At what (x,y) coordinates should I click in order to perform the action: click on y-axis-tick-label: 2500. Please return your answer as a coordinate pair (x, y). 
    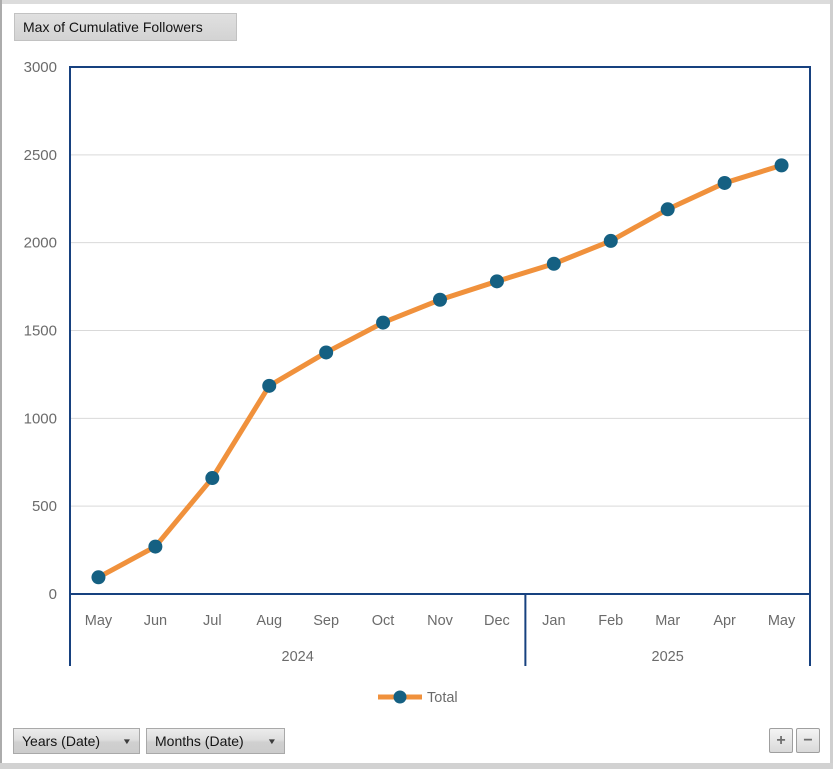
    Looking at the image, I should click on (40, 155).